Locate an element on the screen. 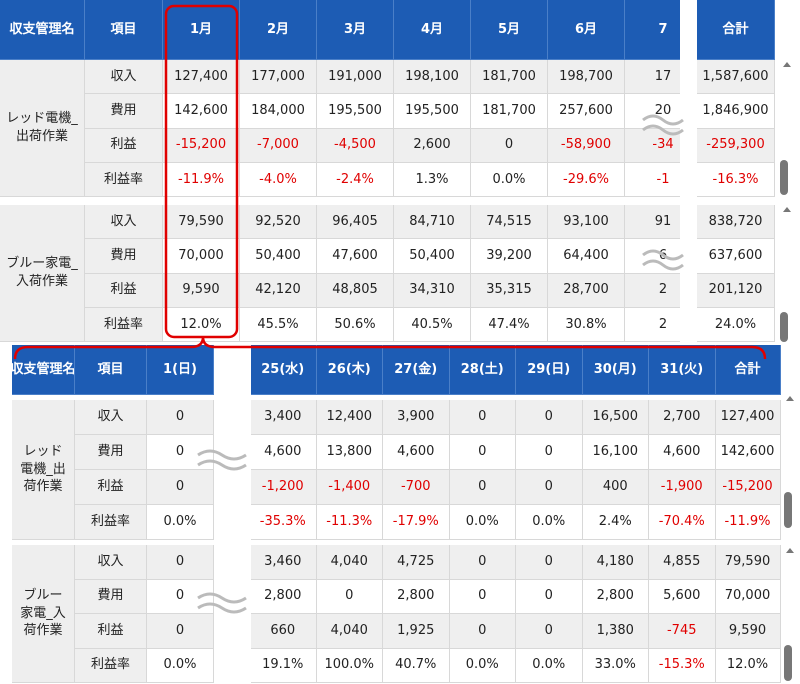 The height and width of the screenshot is (684, 800). value-cell: -16.3% is located at coordinates (736, 179).